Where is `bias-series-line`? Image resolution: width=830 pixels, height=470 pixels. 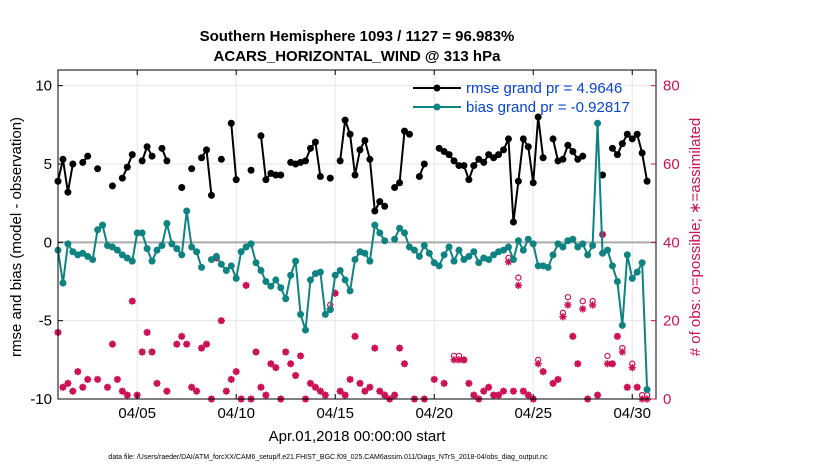
bias-series-line is located at coordinates (130, 247).